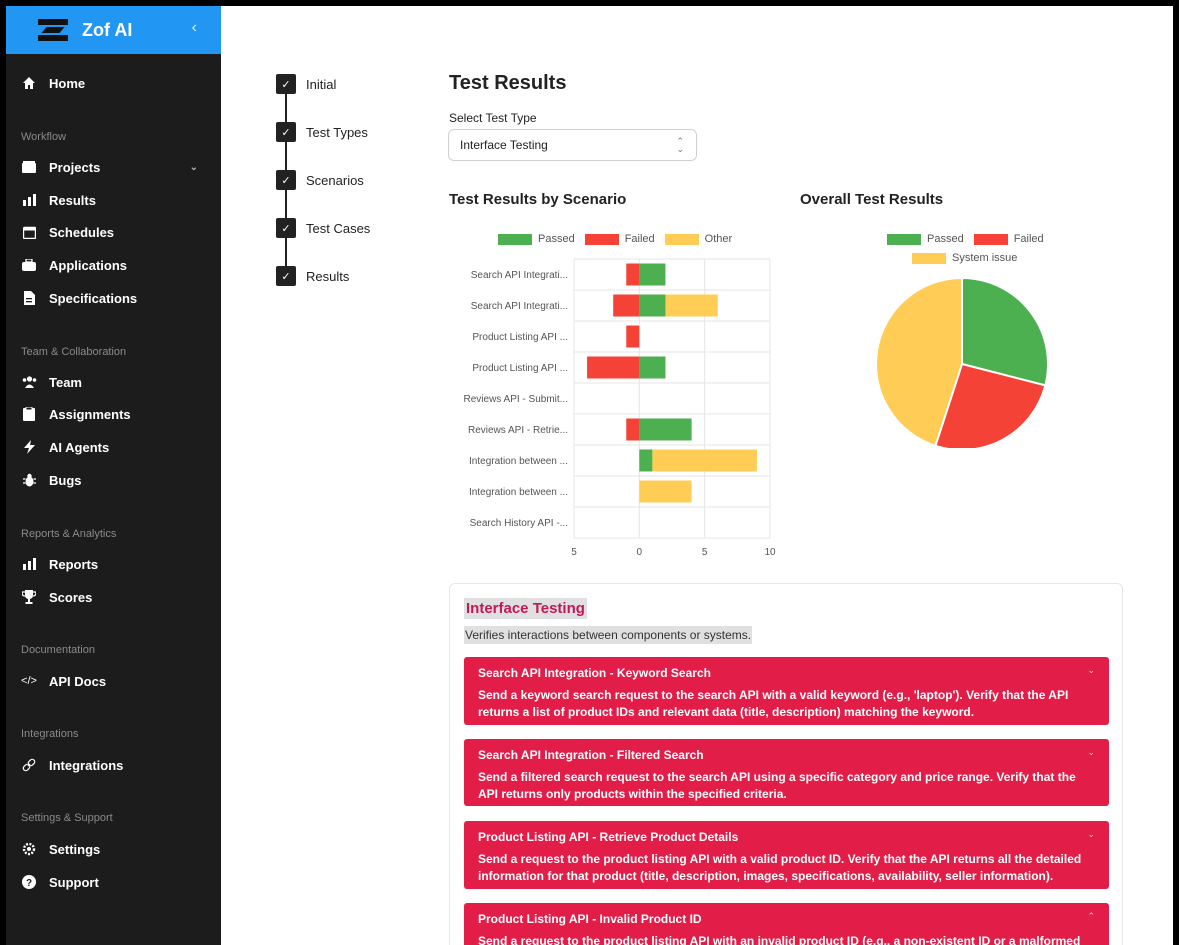 Image resolution: width=1179 pixels, height=945 pixels. What do you see at coordinates (58, 650) in the screenshot?
I see `section-documentation: Documentation` at bounding box center [58, 650].